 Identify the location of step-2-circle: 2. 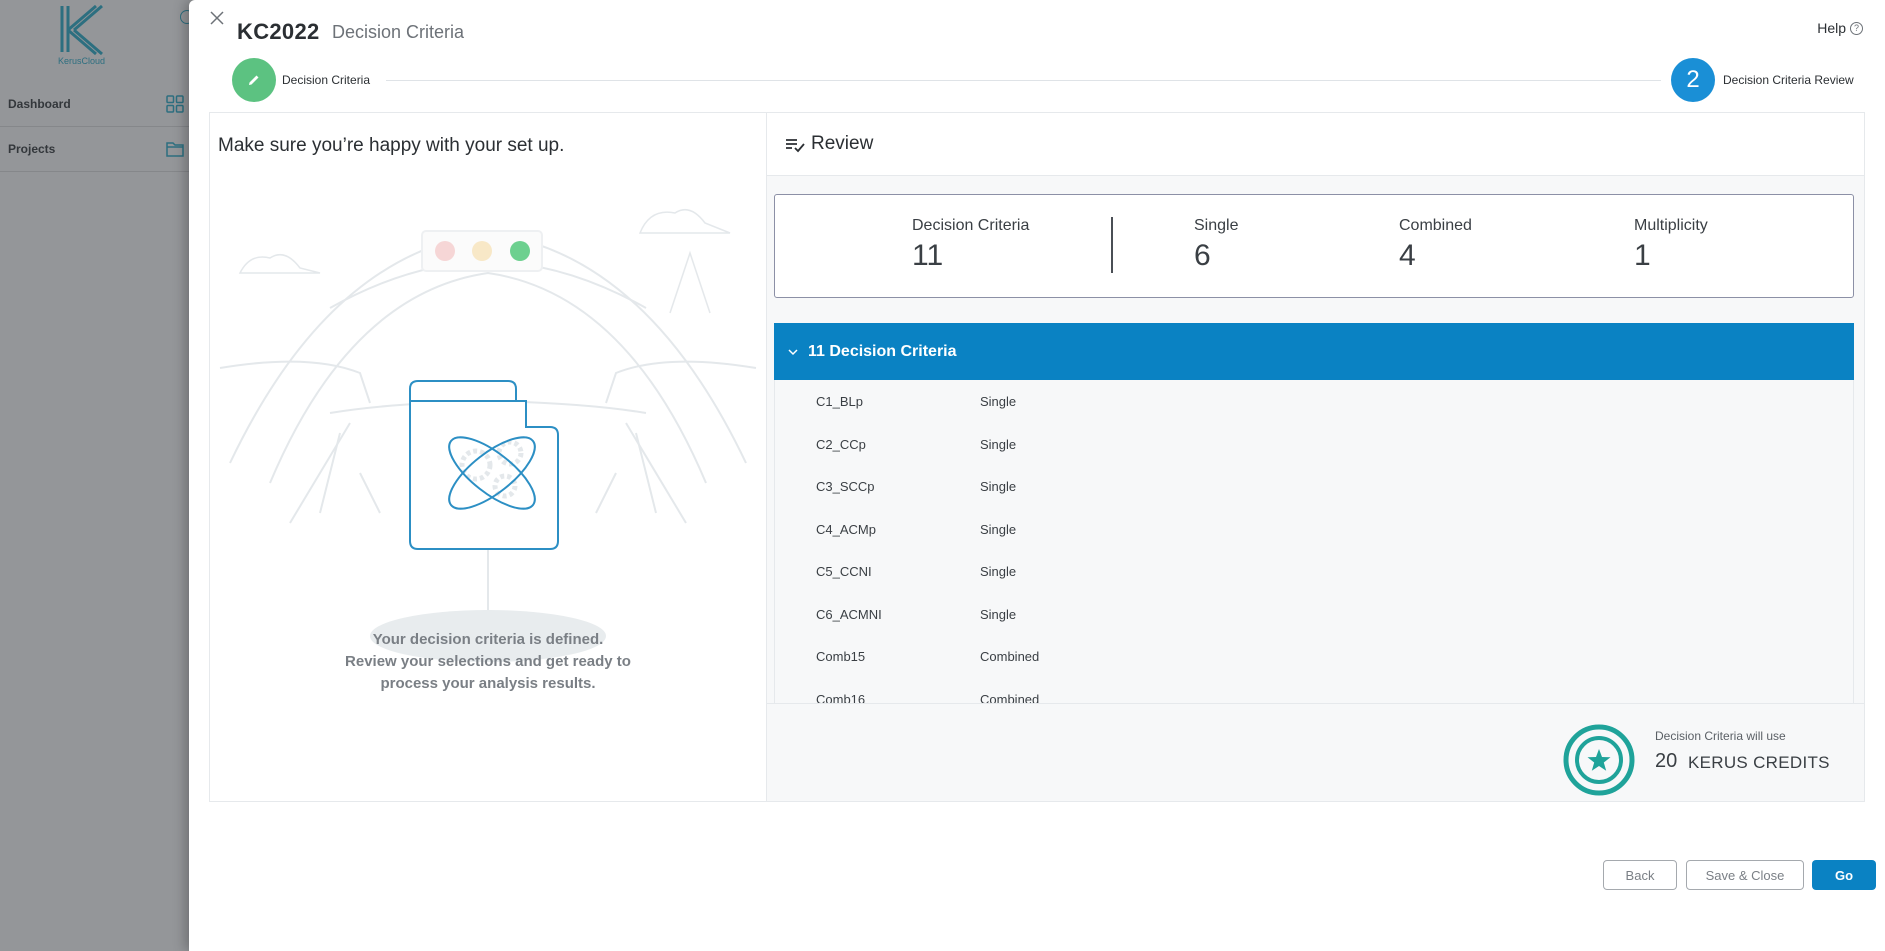
(1693, 80).